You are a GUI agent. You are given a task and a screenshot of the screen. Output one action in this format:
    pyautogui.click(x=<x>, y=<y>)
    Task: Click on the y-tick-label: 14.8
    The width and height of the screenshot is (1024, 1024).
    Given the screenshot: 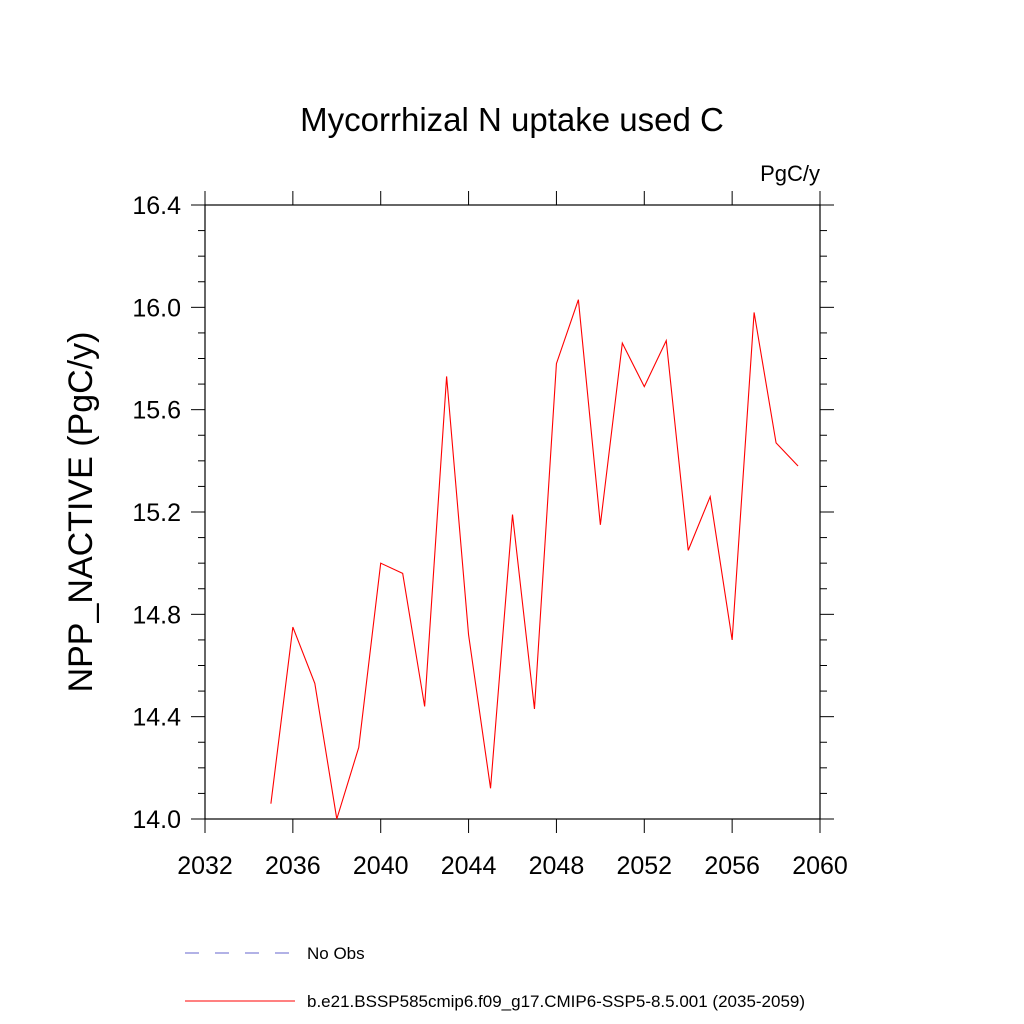 What is the action you would take?
    pyautogui.click(x=156, y=615)
    